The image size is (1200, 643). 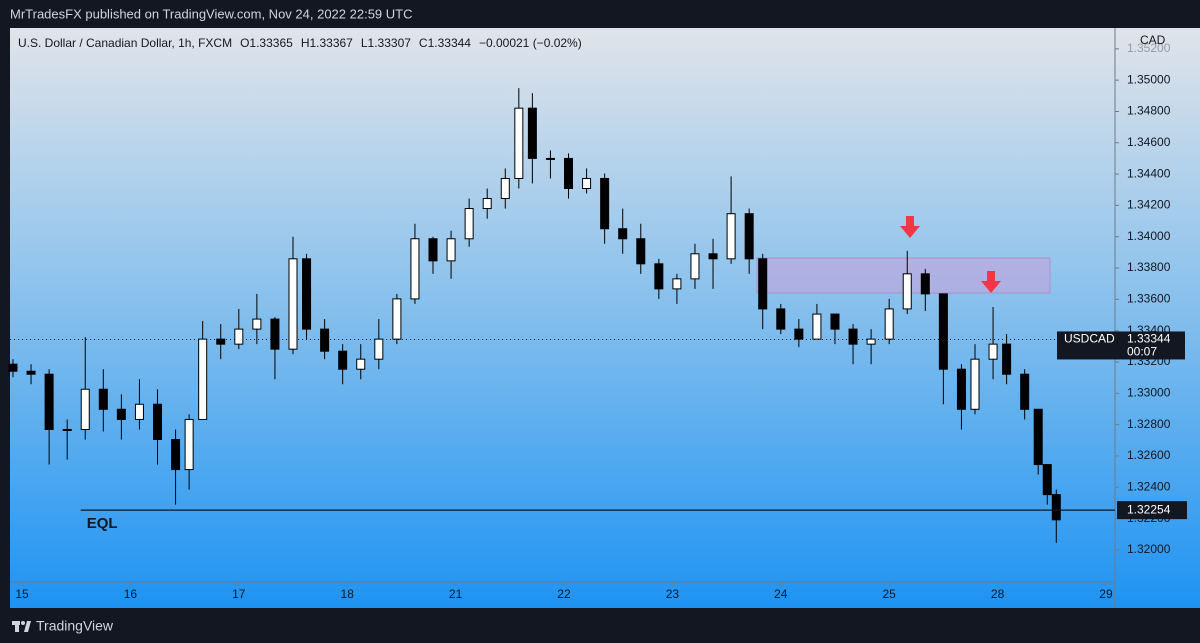 I want to click on brand: TradingView, so click(x=75, y=626).